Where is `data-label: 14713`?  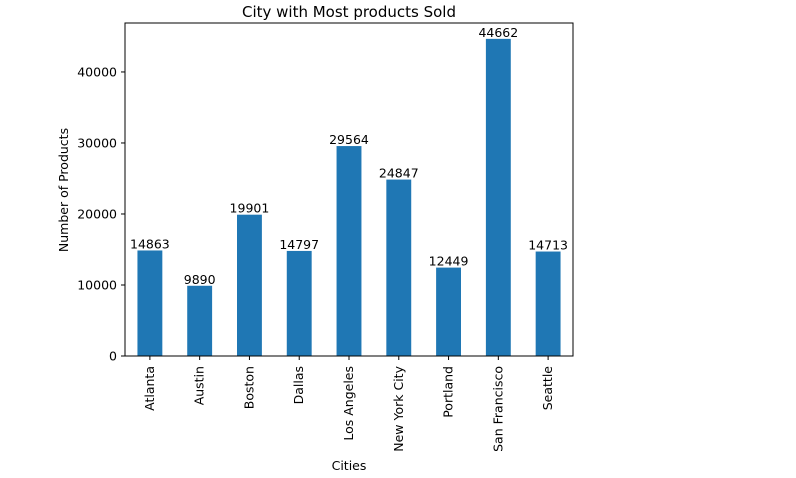 data-label: 14713 is located at coordinates (548, 245).